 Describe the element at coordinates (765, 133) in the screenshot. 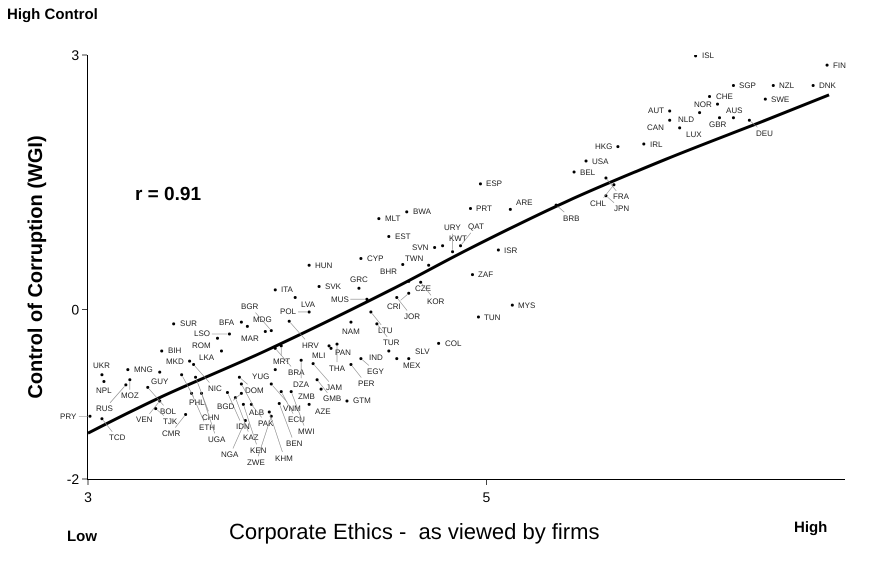

I see `annotation: DEU` at that location.